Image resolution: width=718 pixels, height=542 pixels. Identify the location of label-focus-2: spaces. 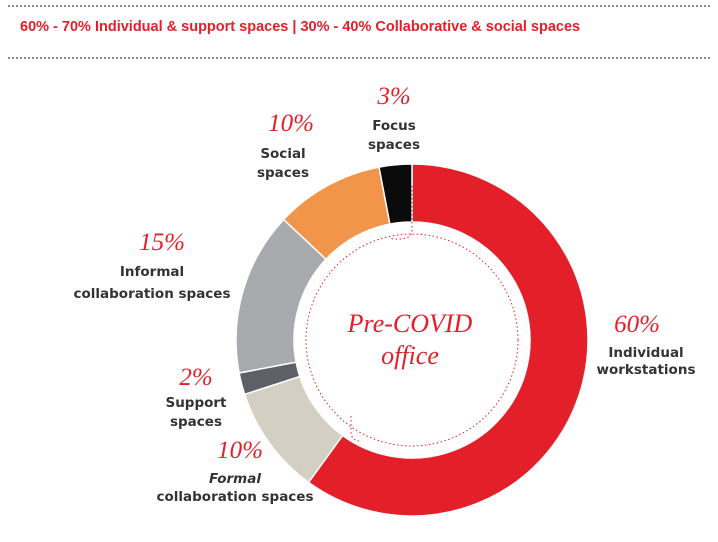
(394, 145).